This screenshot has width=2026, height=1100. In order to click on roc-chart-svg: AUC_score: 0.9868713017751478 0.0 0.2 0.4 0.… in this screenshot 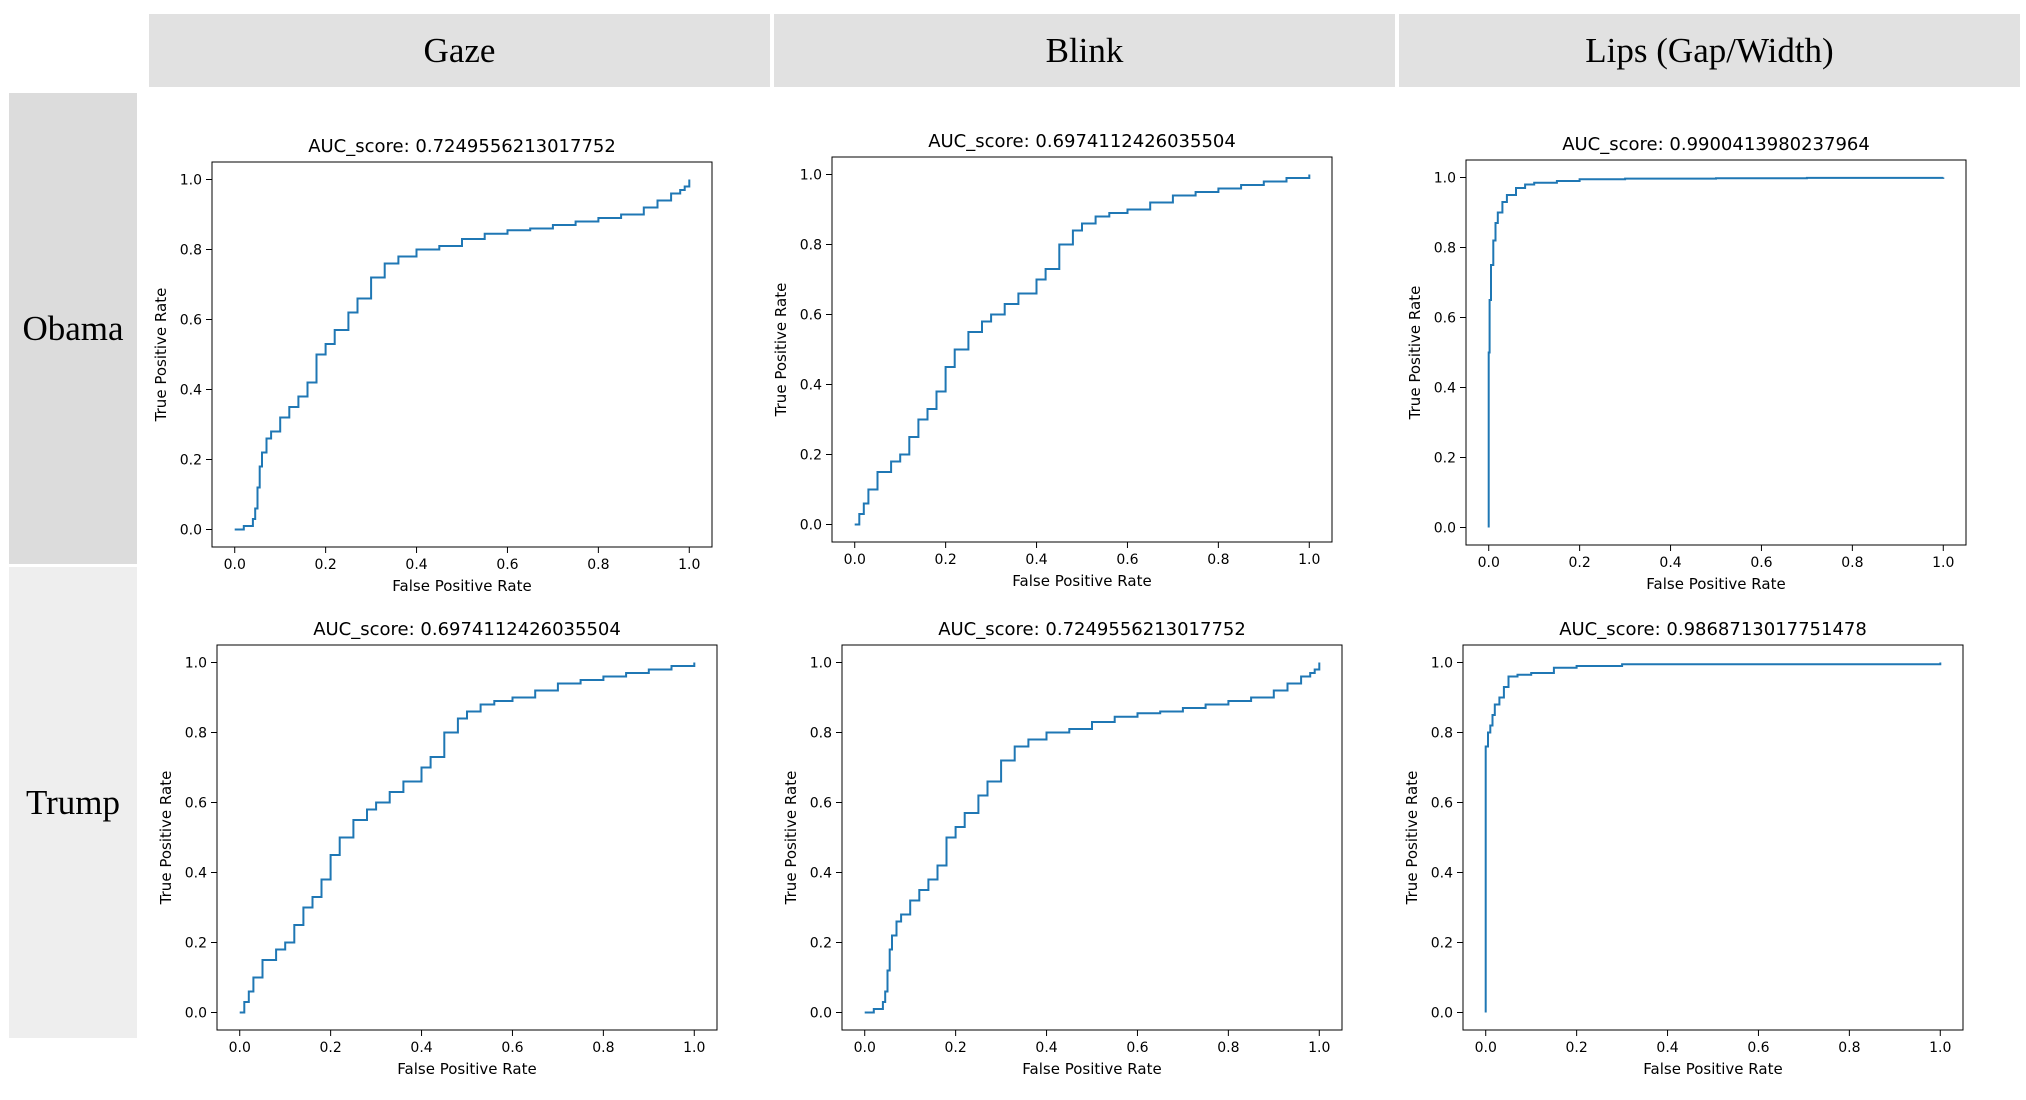, I will do `click(1683, 848)`.